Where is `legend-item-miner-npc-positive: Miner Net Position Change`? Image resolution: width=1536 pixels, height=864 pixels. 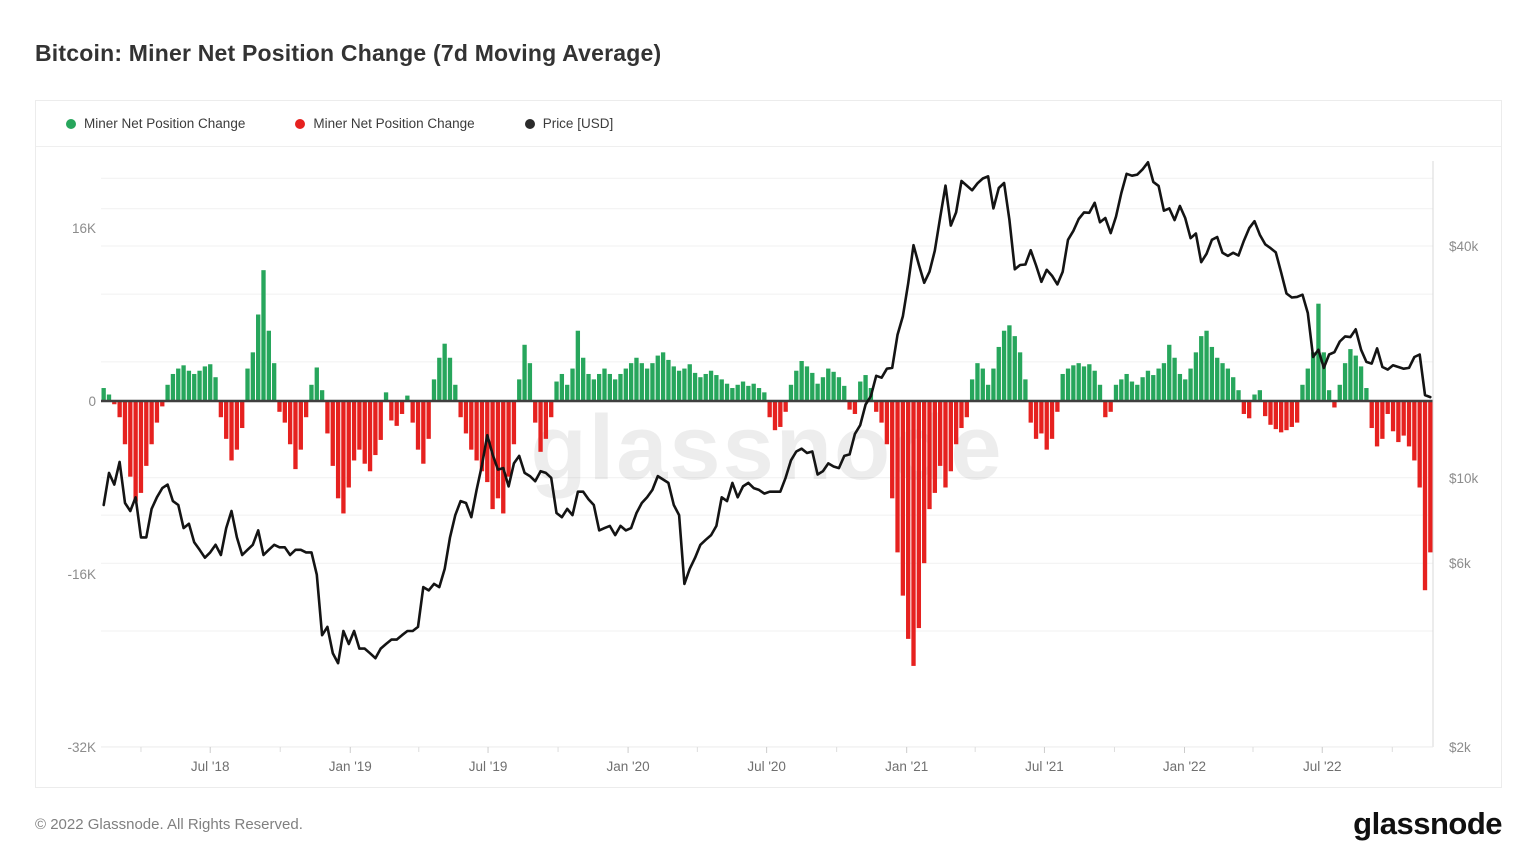
legend-item-miner-npc-positive: Miner Net Position Change is located at coordinates (155, 123).